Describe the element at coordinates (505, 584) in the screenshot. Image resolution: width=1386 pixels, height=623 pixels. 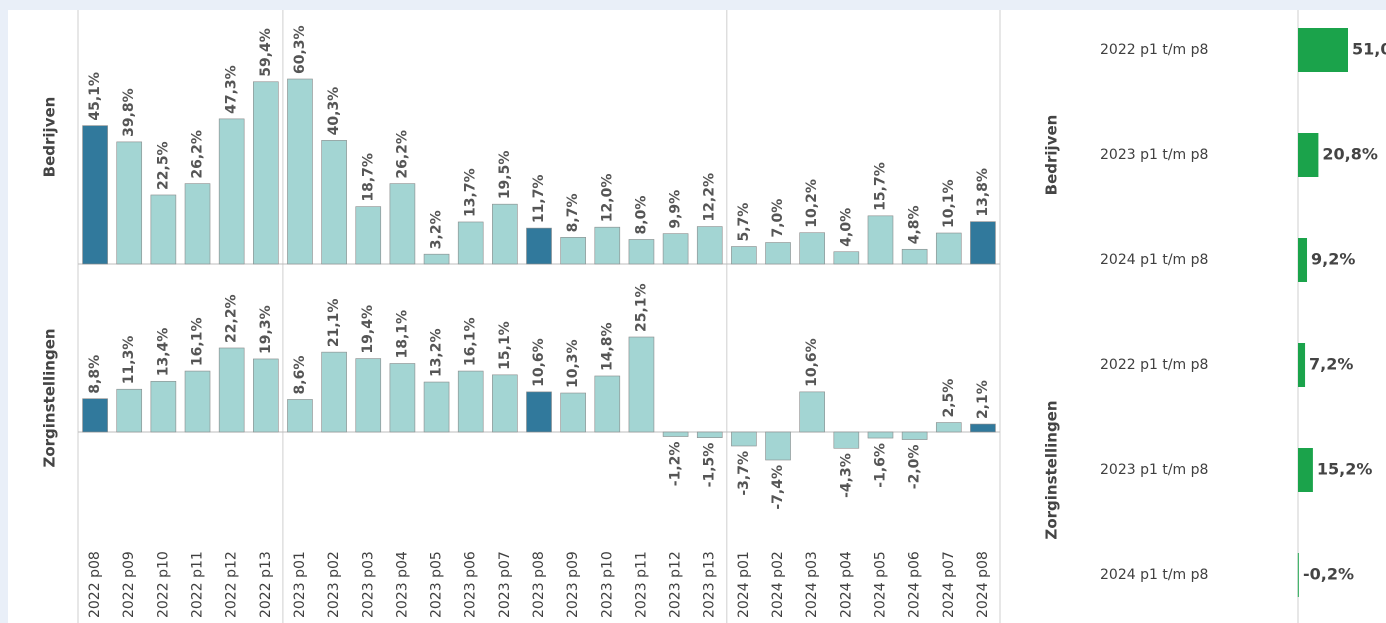
I see `x-tick-label: 2023 p07` at that location.